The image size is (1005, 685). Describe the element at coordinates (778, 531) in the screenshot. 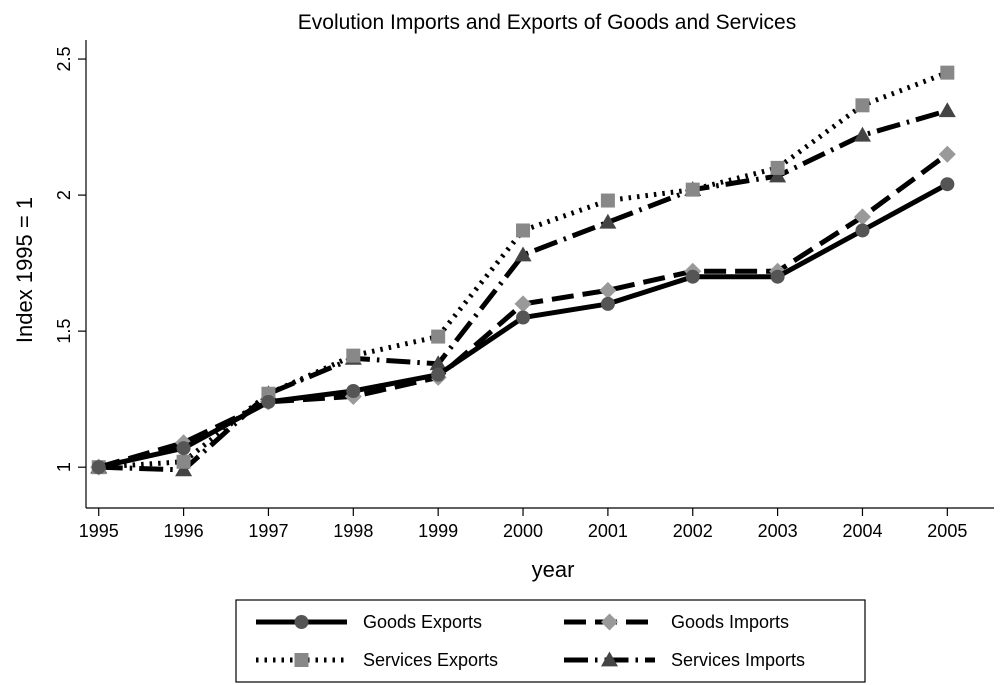

I see `x-tick-label: 2003` at that location.